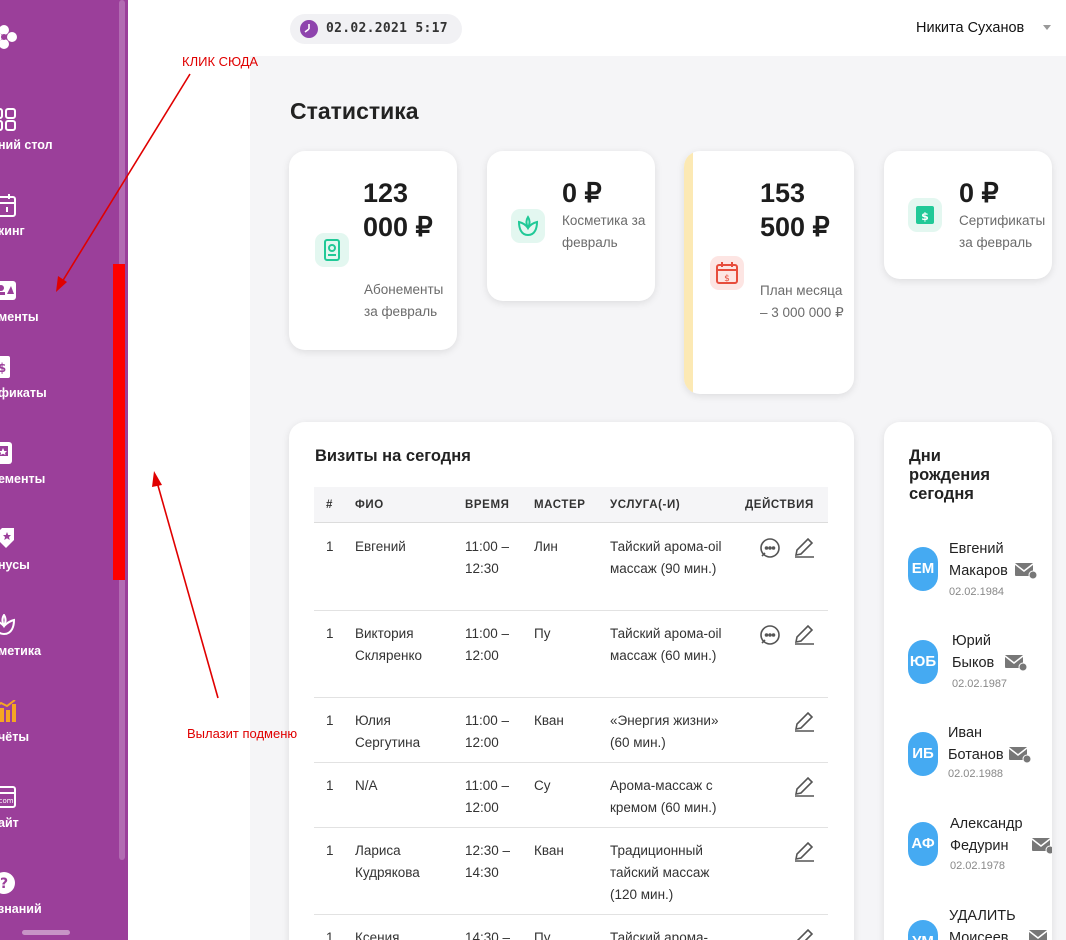 The height and width of the screenshot is (940, 1066). Describe the element at coordinates (373, 250) in the screenshot. I see `stat-card-subscriptions: 123 000 ₽ Абонементы за февраль` at that location.